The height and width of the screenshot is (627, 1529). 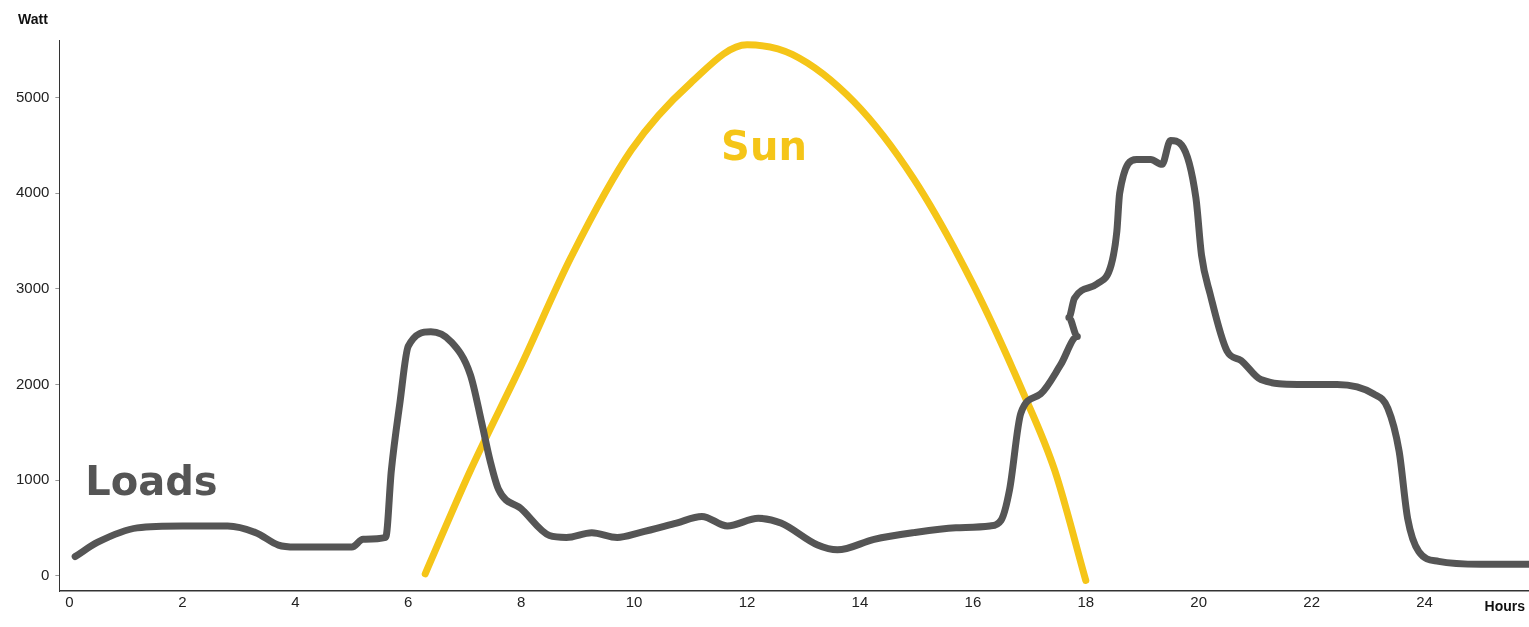 I want to click on x-tick-label: 14, so click(x=860, y=602).